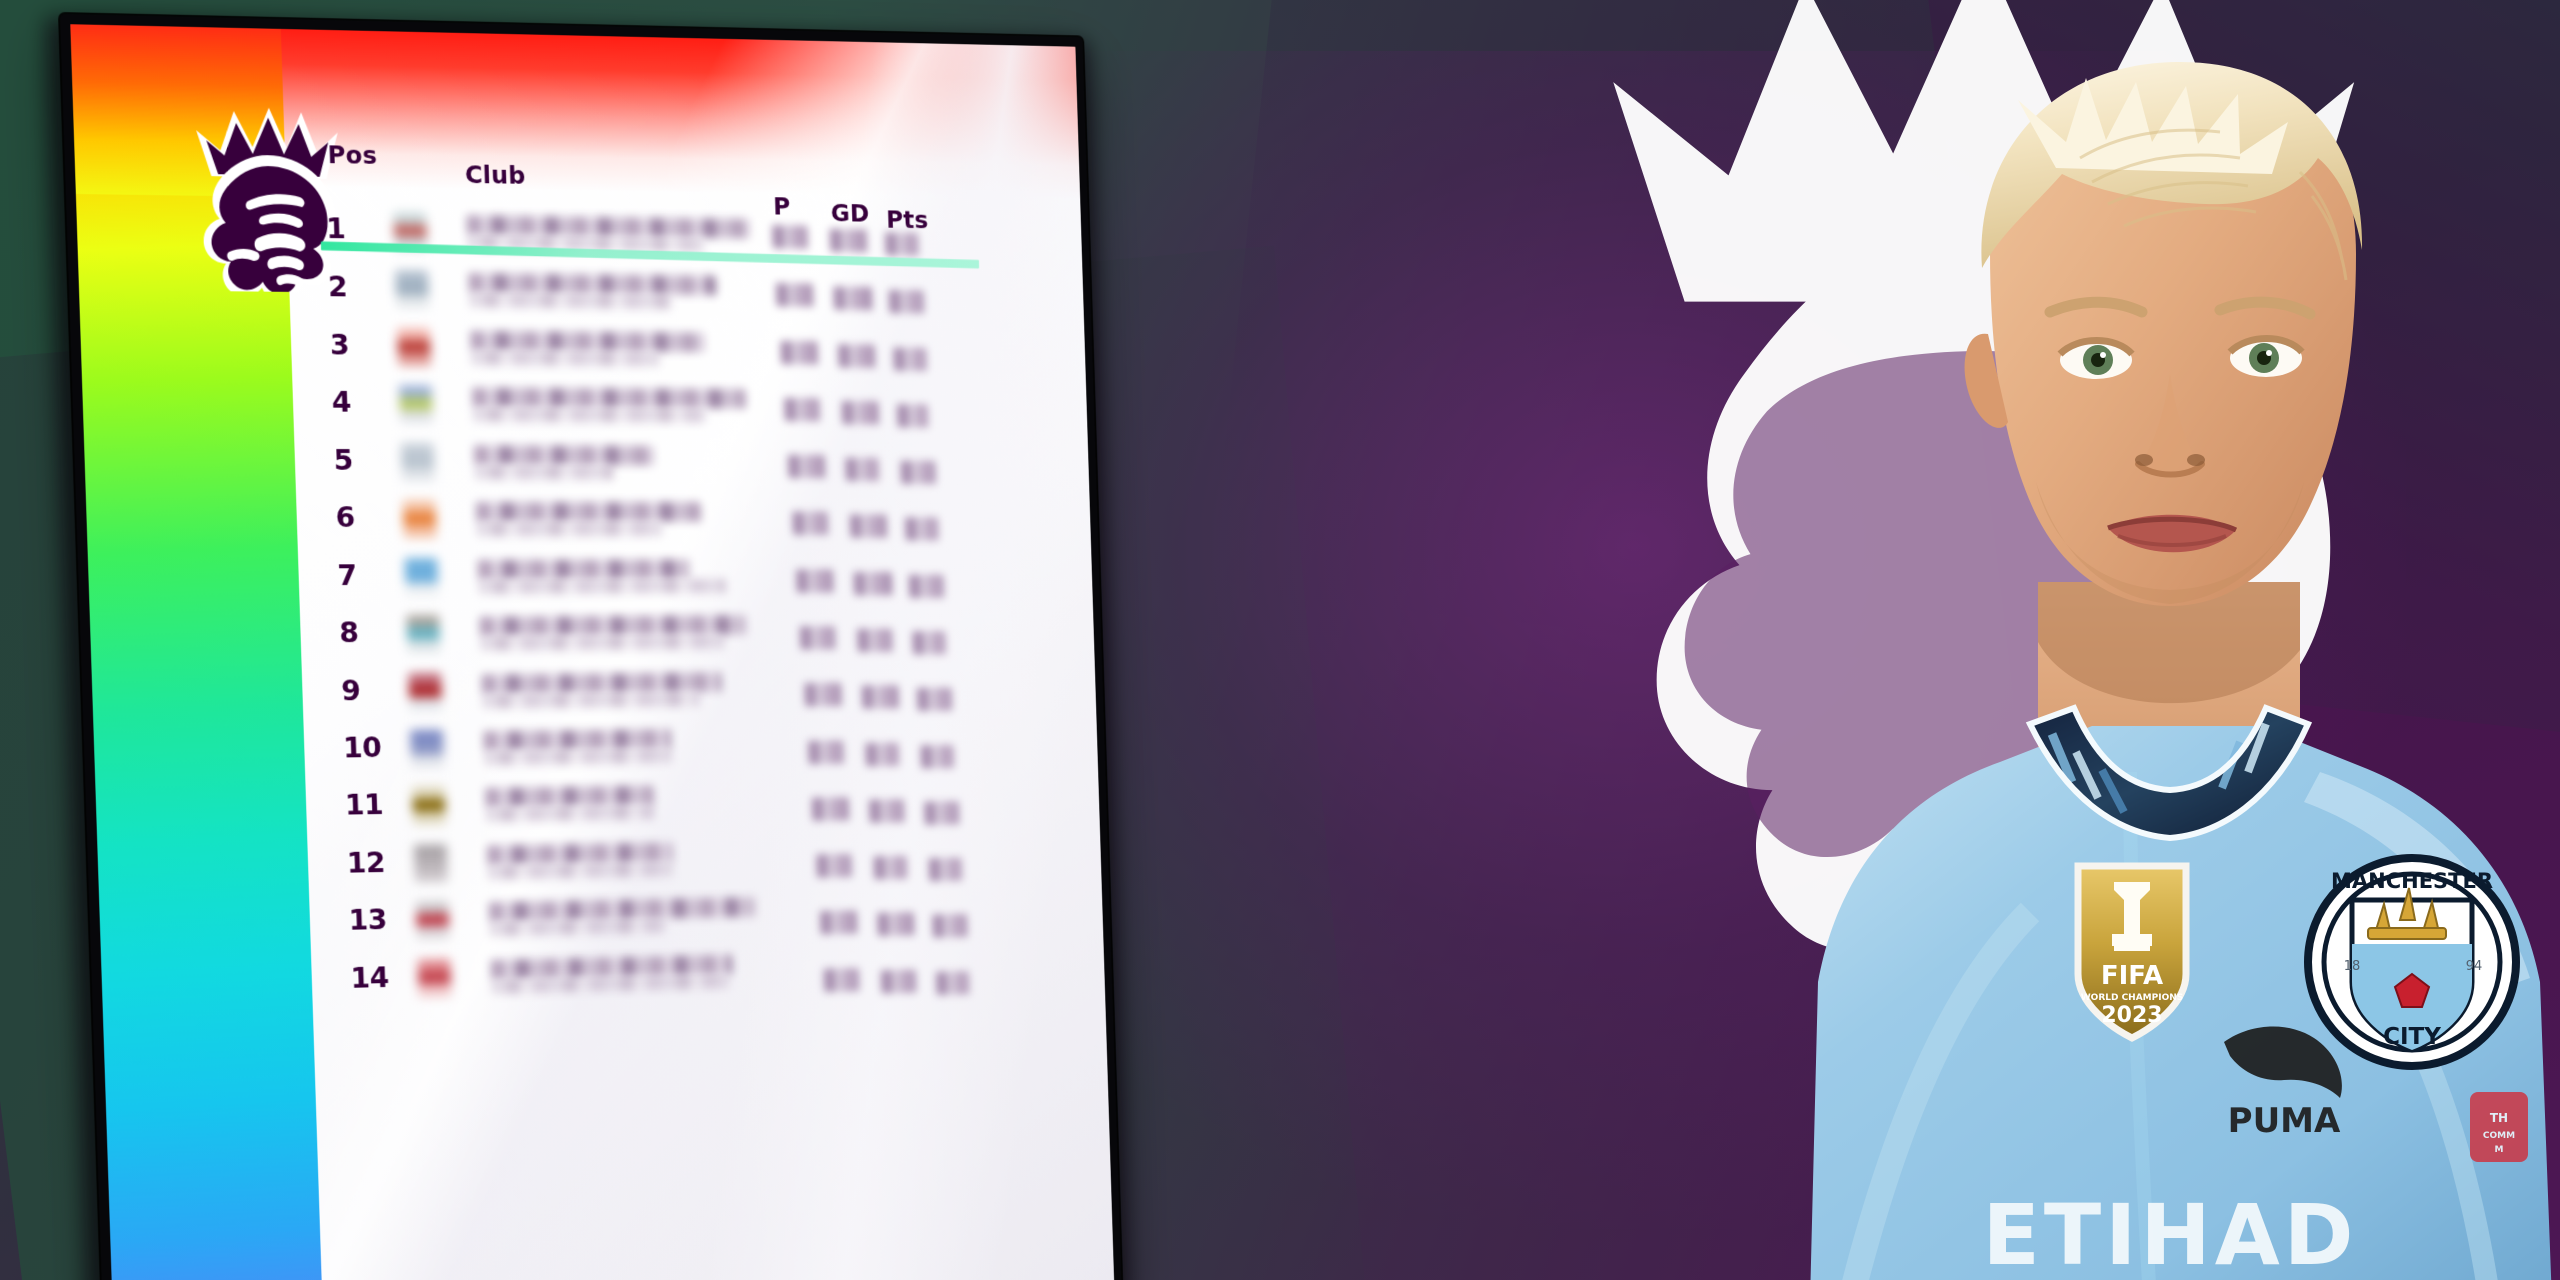 This screenshot has height=1280, width=2560. What do you see at coordinates (495, 175) in the screenshot?
I see `column-header-club: Club` at bounding box center [495, 175].